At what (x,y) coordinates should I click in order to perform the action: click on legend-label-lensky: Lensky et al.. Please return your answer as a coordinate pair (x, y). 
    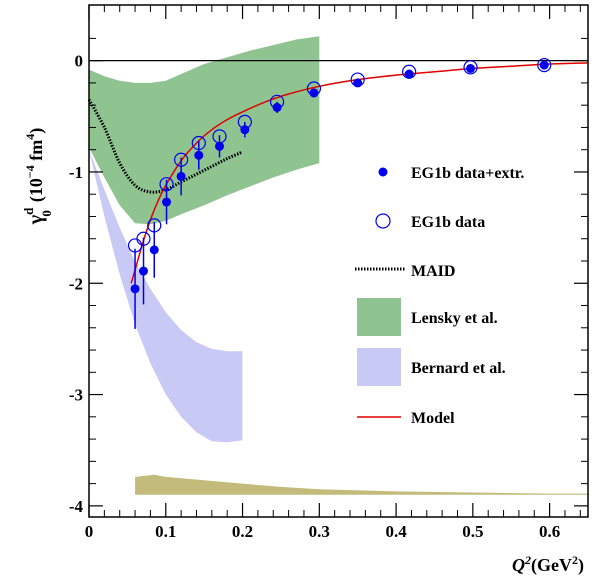
    Looking at the image, I should click on (454, 318).